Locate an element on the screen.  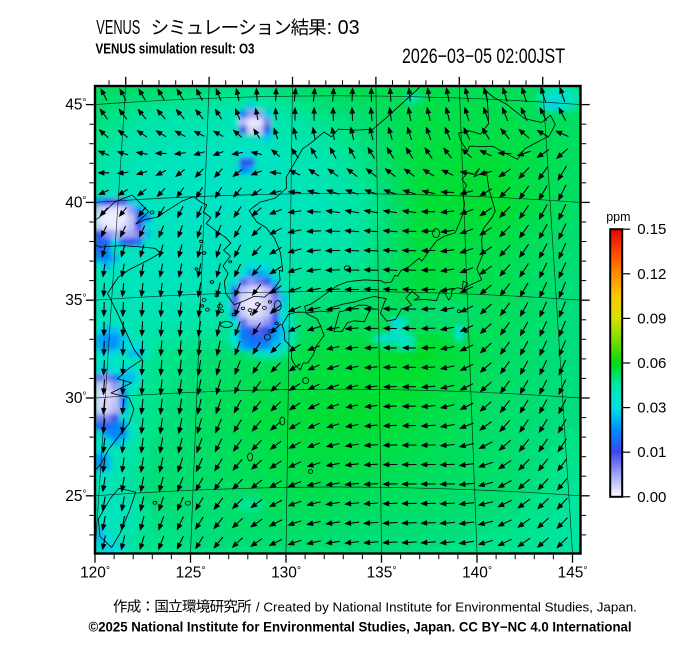
svg-text: 130° is located at coordinates (286, 573).